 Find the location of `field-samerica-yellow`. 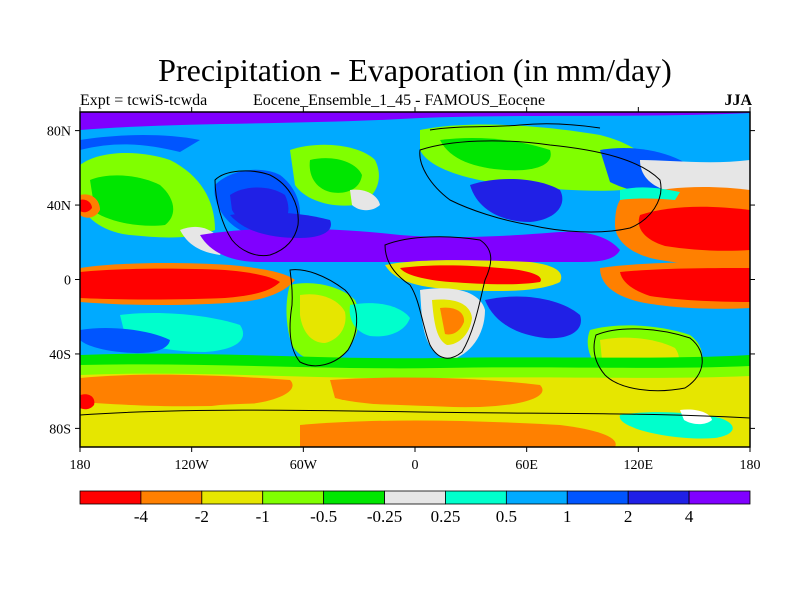

field-samerica-yellow is located at coordinates (323, 318).